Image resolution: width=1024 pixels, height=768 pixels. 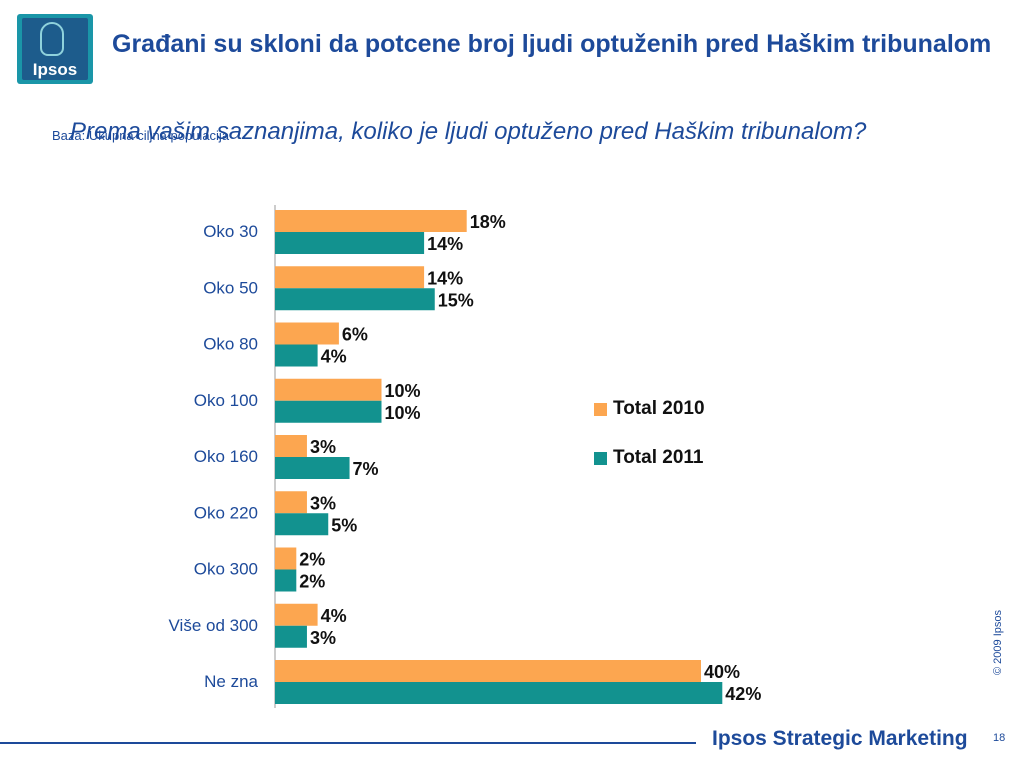 I want to click on data-label: 7%, so click(x=366, y=469).